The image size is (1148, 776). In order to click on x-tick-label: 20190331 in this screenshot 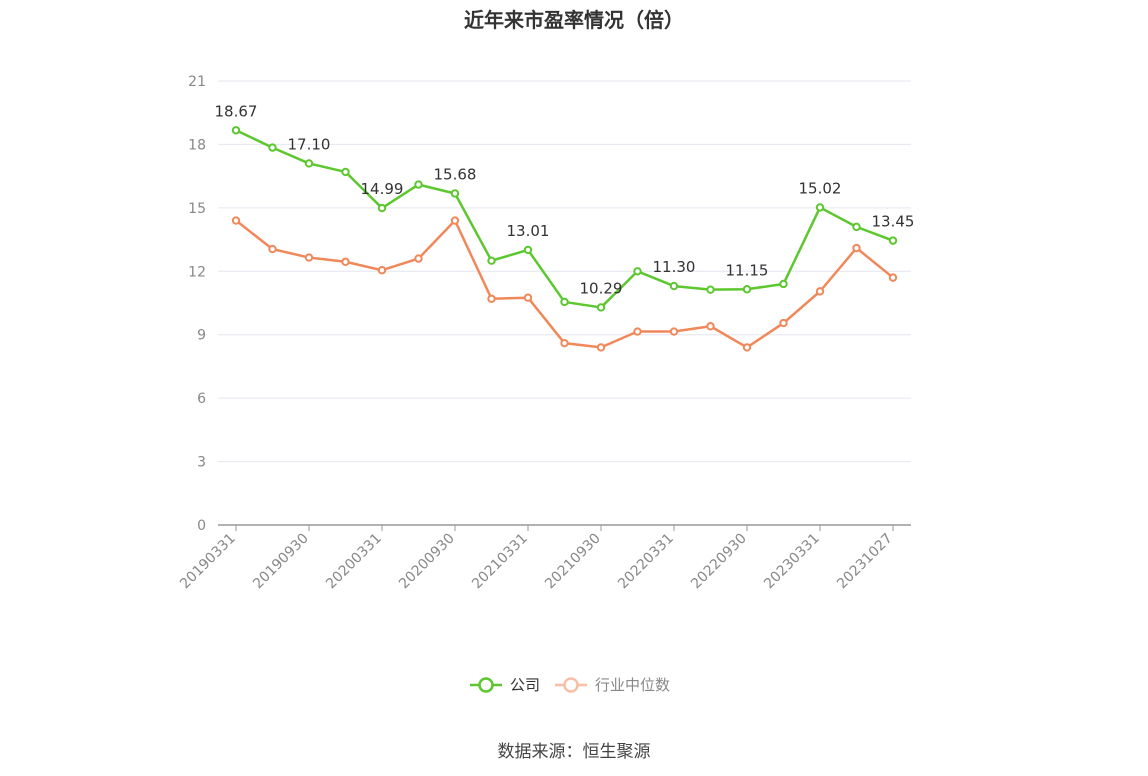, I will do `click(208, 562)`.